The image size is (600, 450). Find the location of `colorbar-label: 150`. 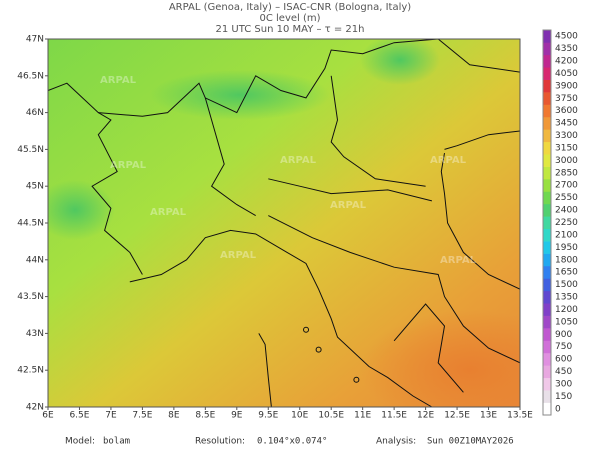

colorbar-label: 150 is located at coordinates (563, 397).